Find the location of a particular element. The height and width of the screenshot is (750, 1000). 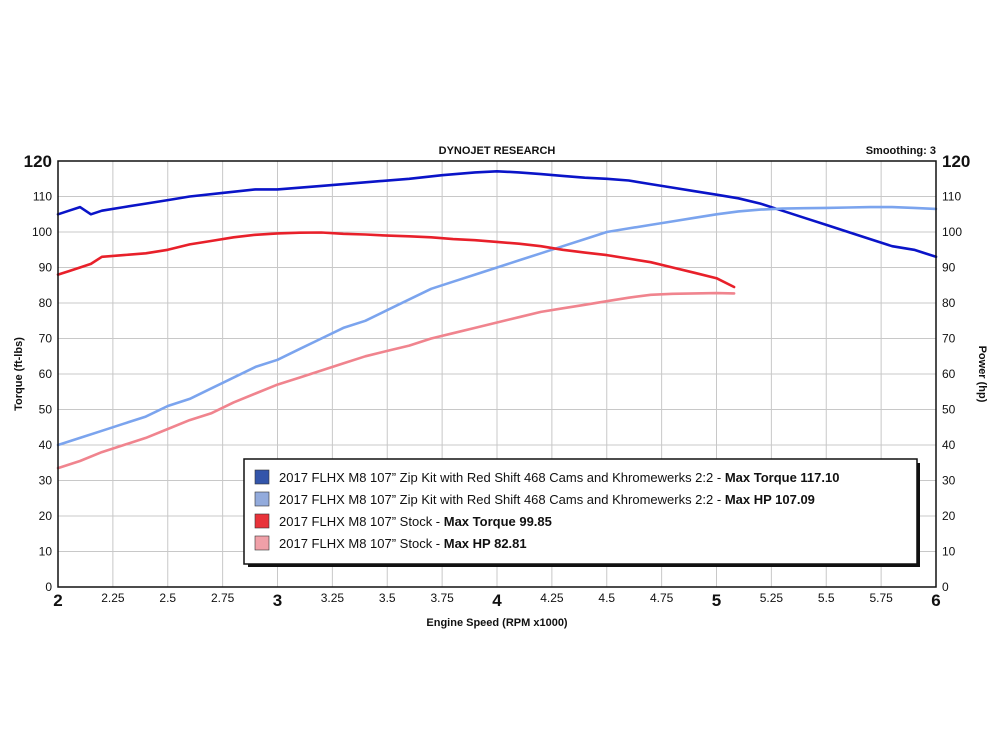

y-tick-label-left: 110 is located at coordinates (42, 197).